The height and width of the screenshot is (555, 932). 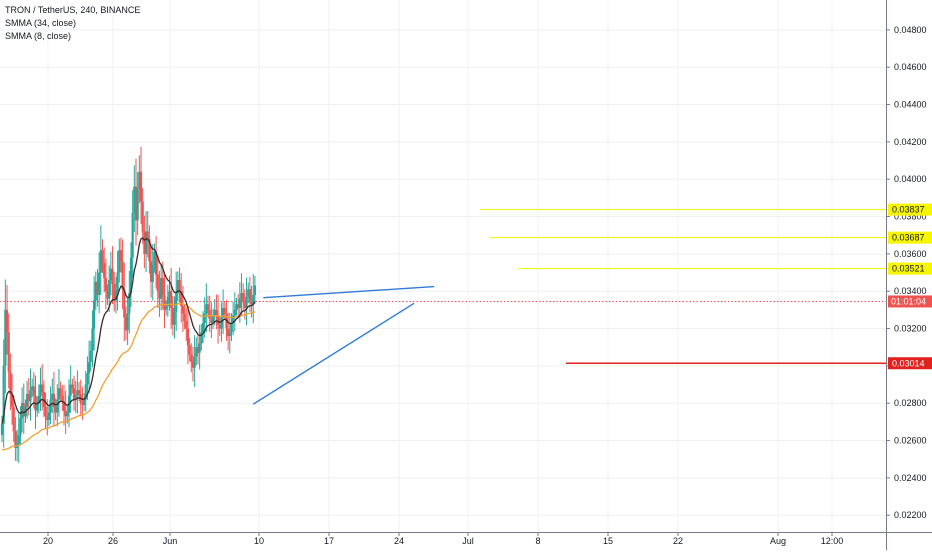 I want to click on price-tick-label: 0.04400, so click(x=910, y=105).